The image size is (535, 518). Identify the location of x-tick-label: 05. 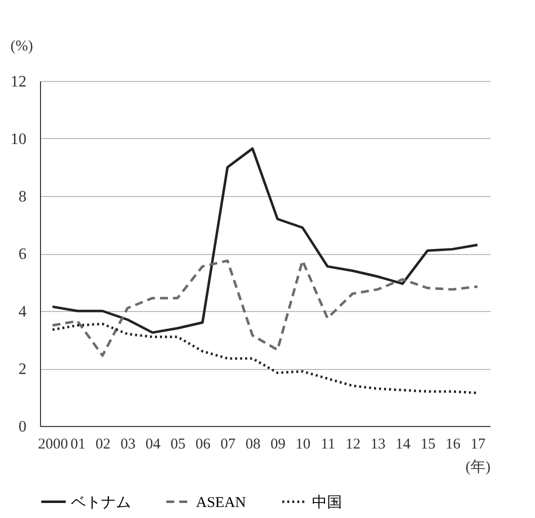
(178, 444).